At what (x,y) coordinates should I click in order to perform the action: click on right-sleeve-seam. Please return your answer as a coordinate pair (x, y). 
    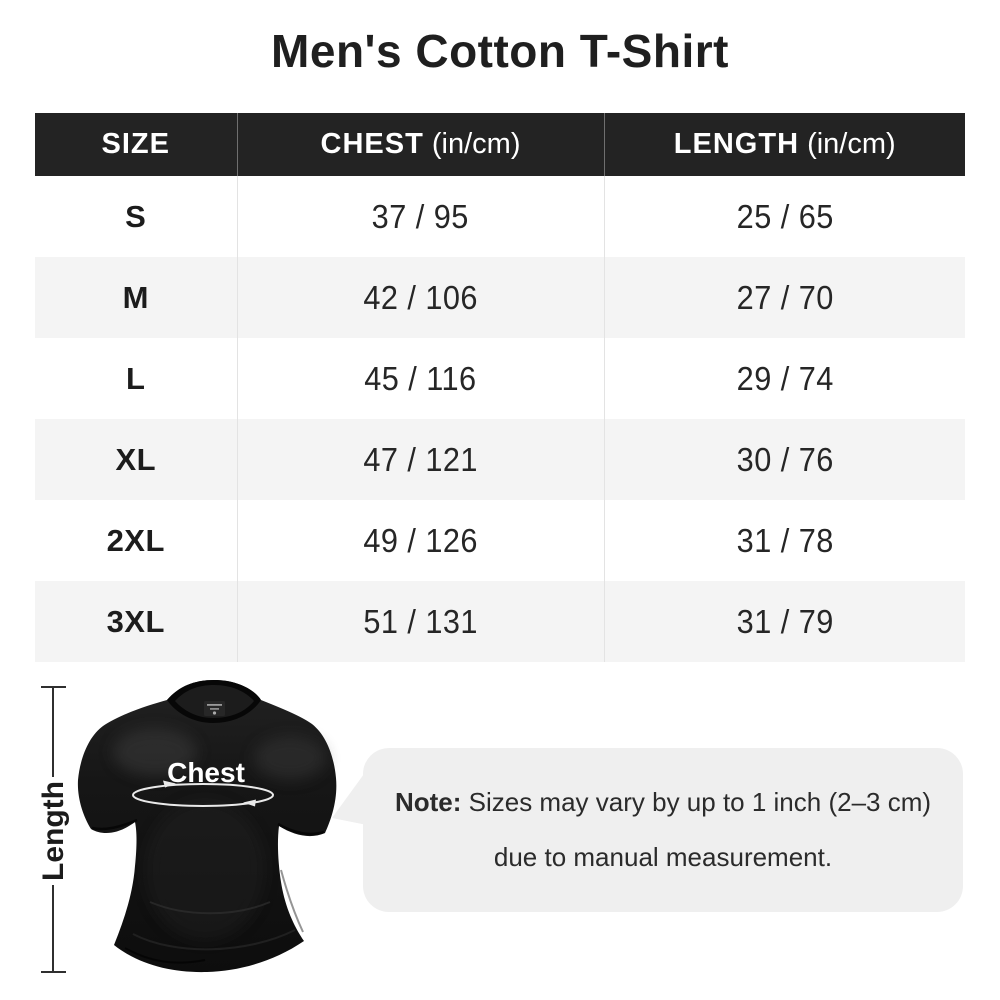
    Looking at the image, I should click on (301, 829).